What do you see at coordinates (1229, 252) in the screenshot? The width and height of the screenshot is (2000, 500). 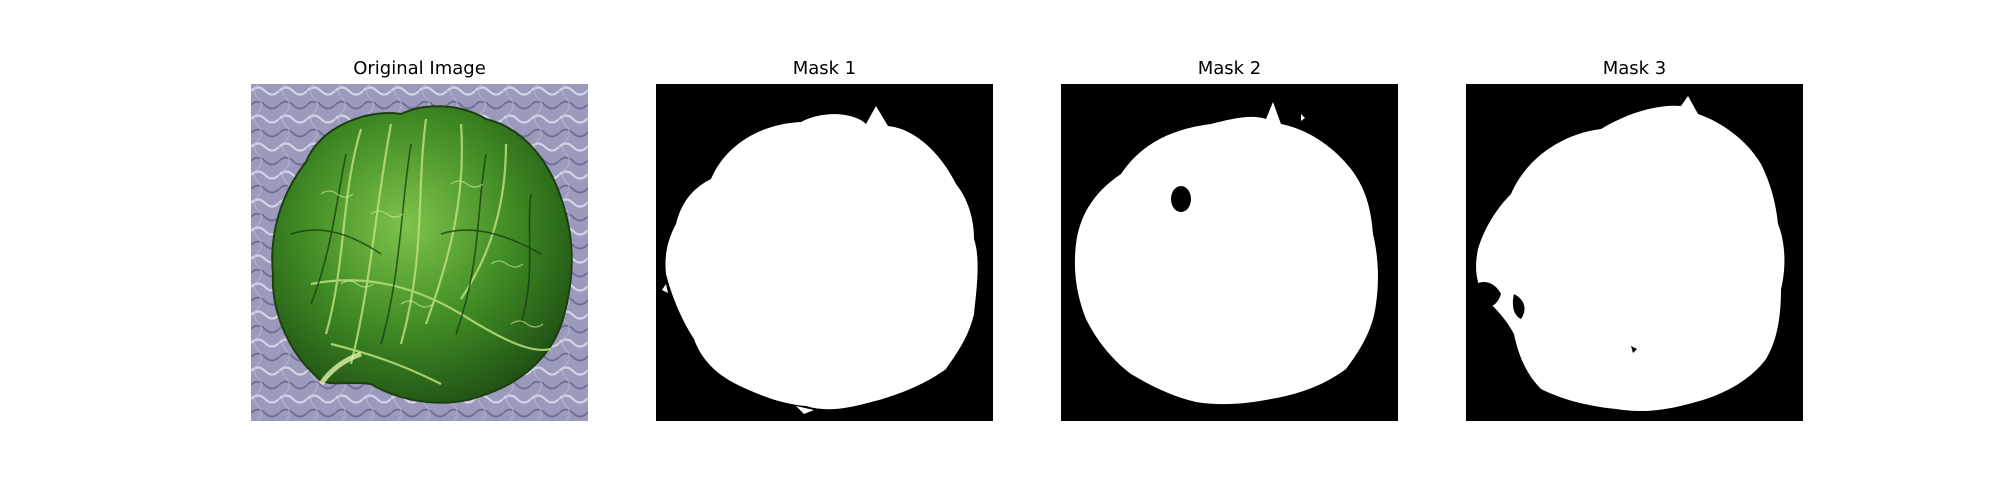 I see `mask-2-image` at bounding box center [1229, 252].